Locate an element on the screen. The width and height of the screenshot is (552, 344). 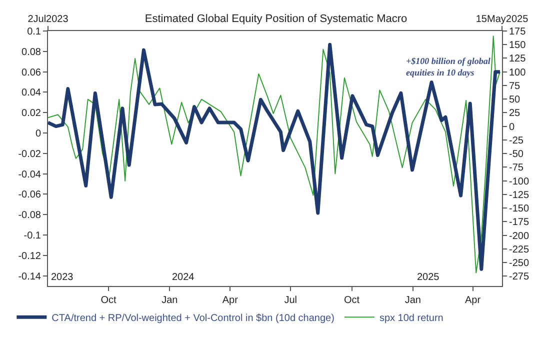
y-tick-label: -0.04 is located at coordinates (30, 174).